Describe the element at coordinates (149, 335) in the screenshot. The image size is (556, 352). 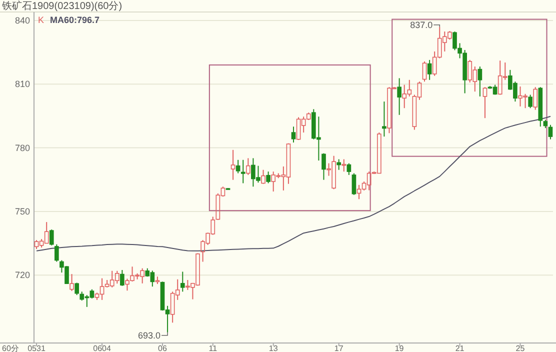
I see `annotation: 693.0` at that location.